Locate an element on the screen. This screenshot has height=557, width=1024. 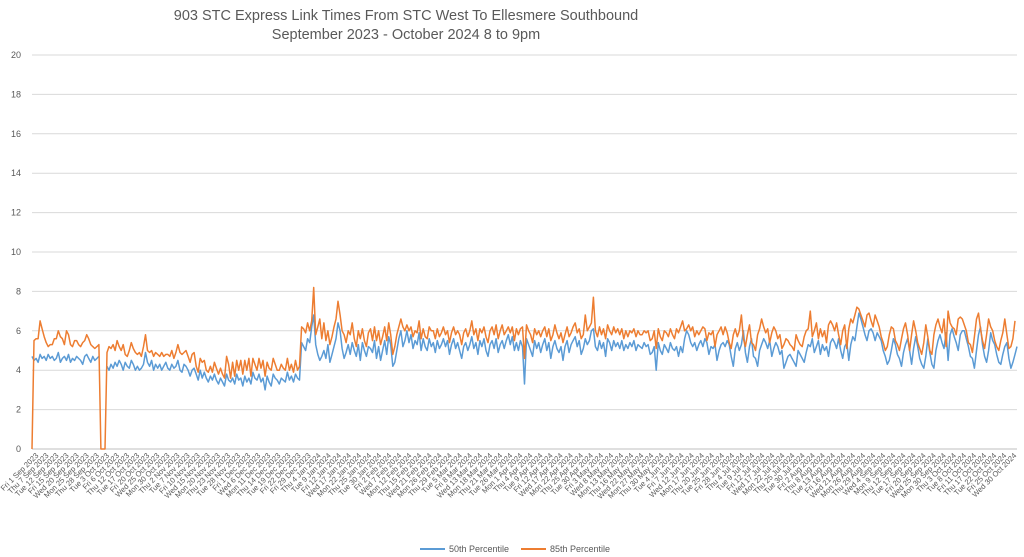
y-tick-label: 10 is located at coordinates (16, 252).